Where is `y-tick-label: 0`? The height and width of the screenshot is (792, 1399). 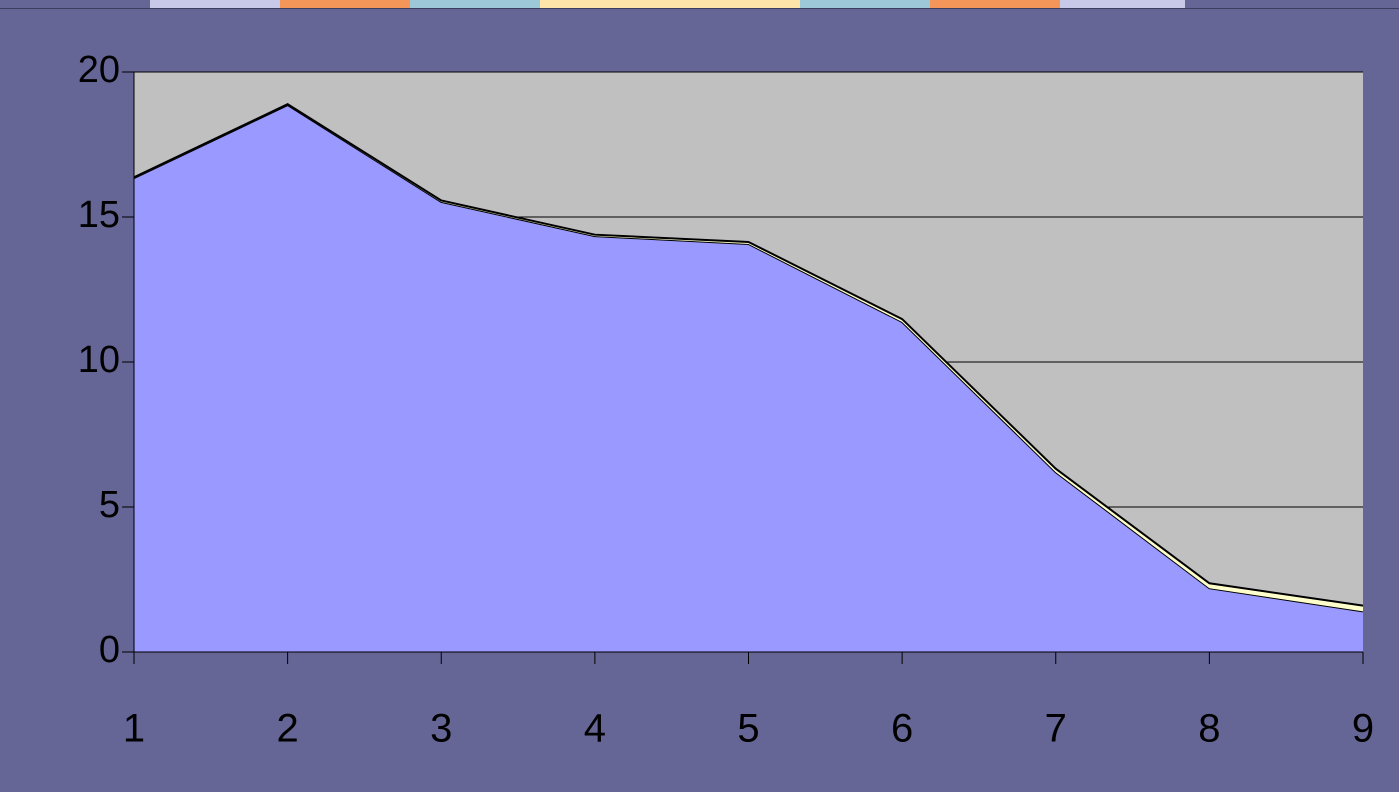
y-tick-label: 0 is located at coordinates (109, 650).